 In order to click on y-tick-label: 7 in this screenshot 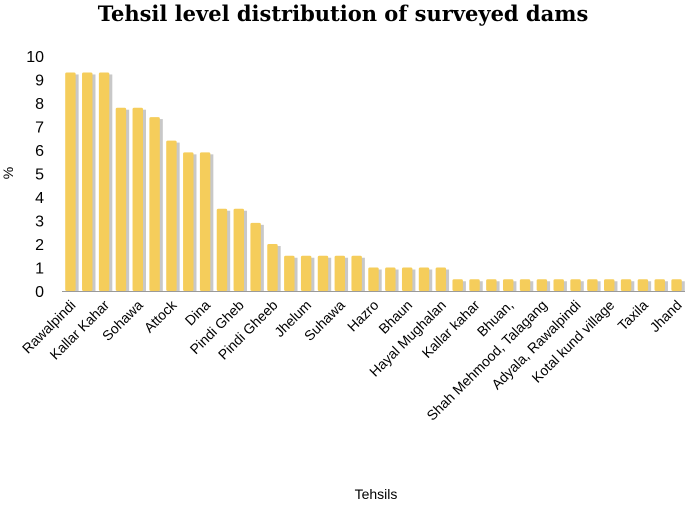, I will do `click(39, 128)`.